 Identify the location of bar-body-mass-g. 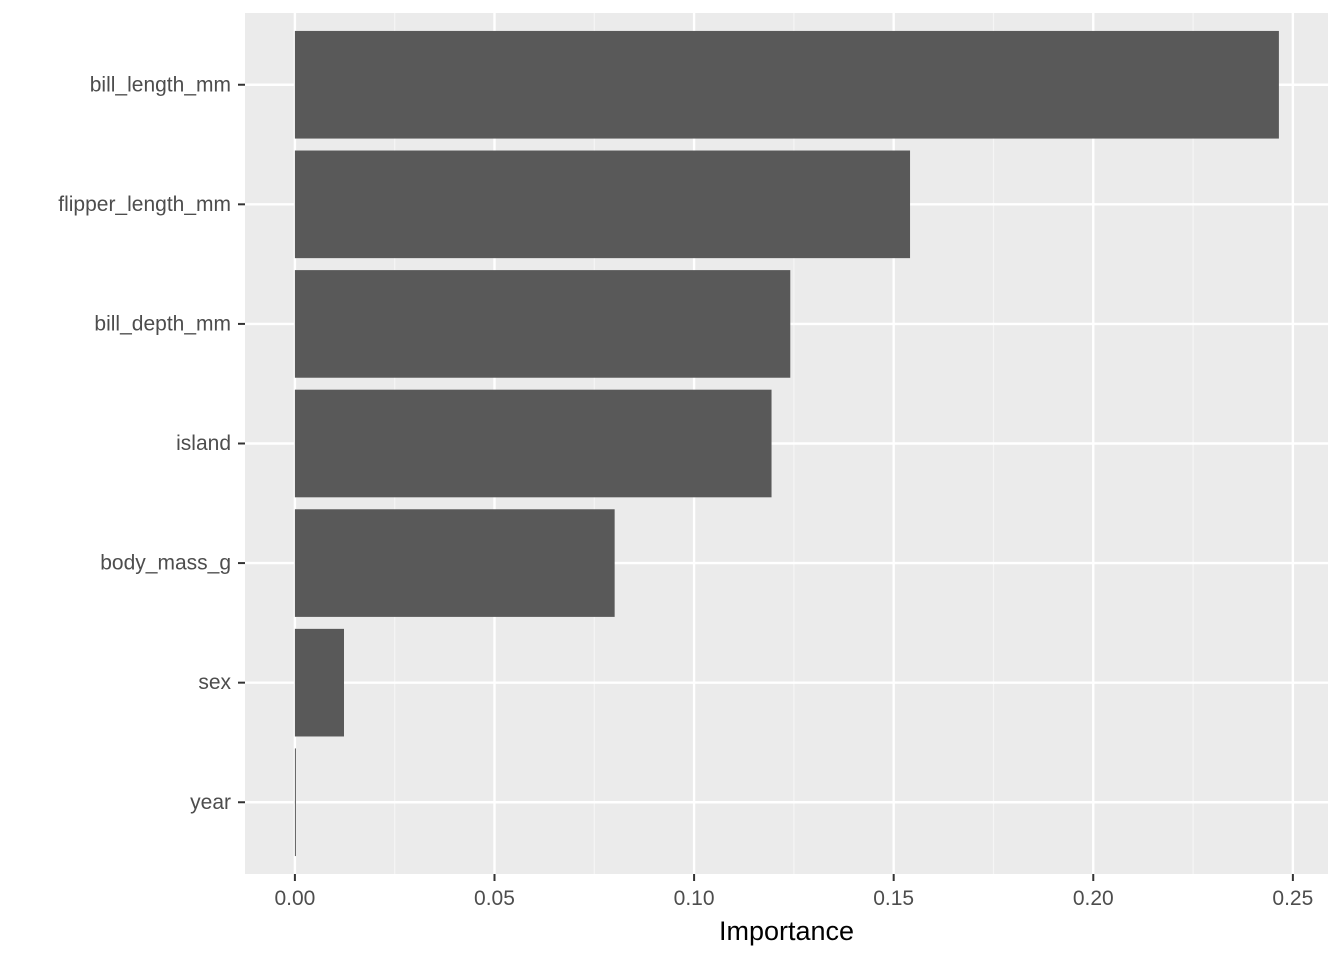
(454, 563).